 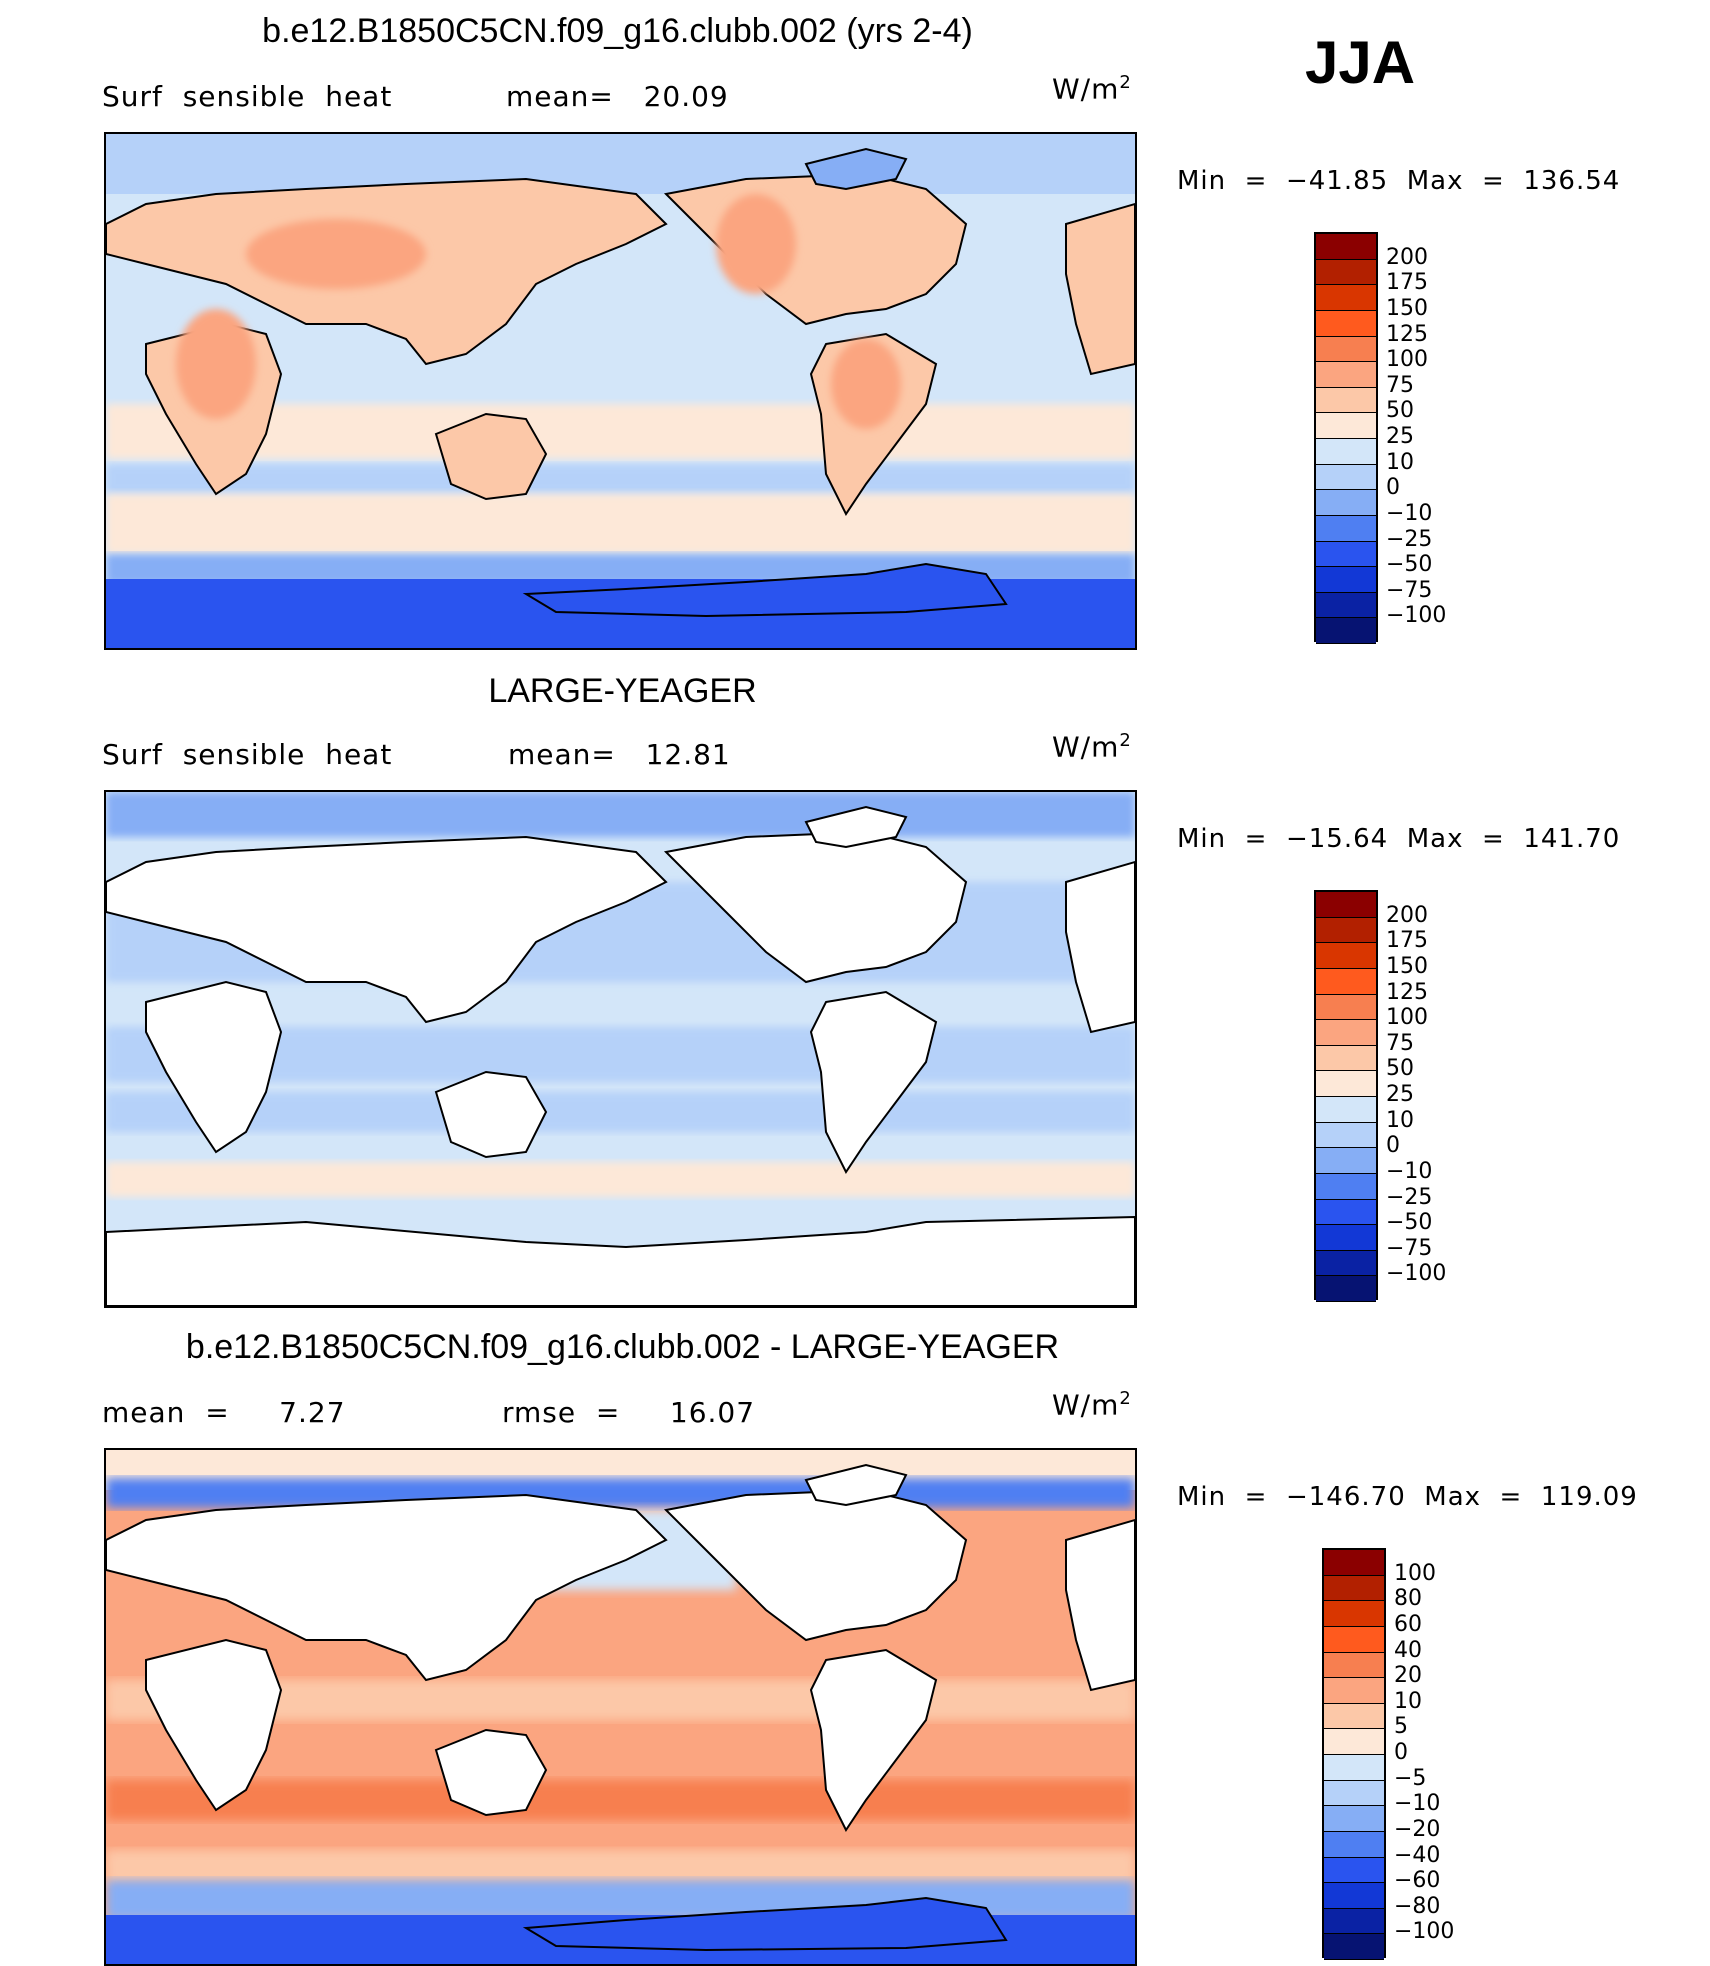 What do you see at coordinates (247, 754) in the screenshot?
I see `panel2-variable: Surf sensible heat` at bounding box center [247, 754].